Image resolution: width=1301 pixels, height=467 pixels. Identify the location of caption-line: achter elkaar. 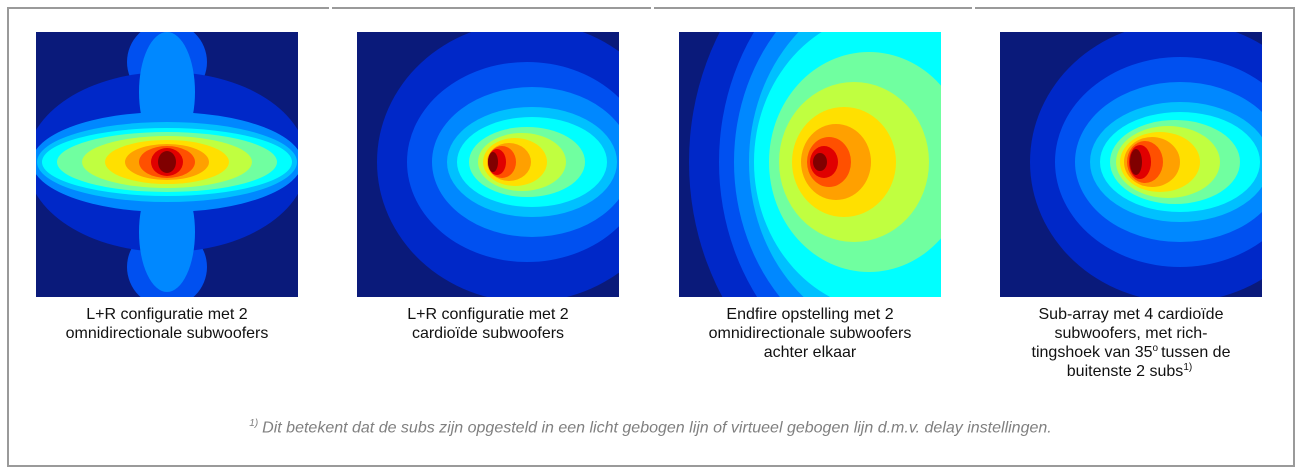
(810, 352).